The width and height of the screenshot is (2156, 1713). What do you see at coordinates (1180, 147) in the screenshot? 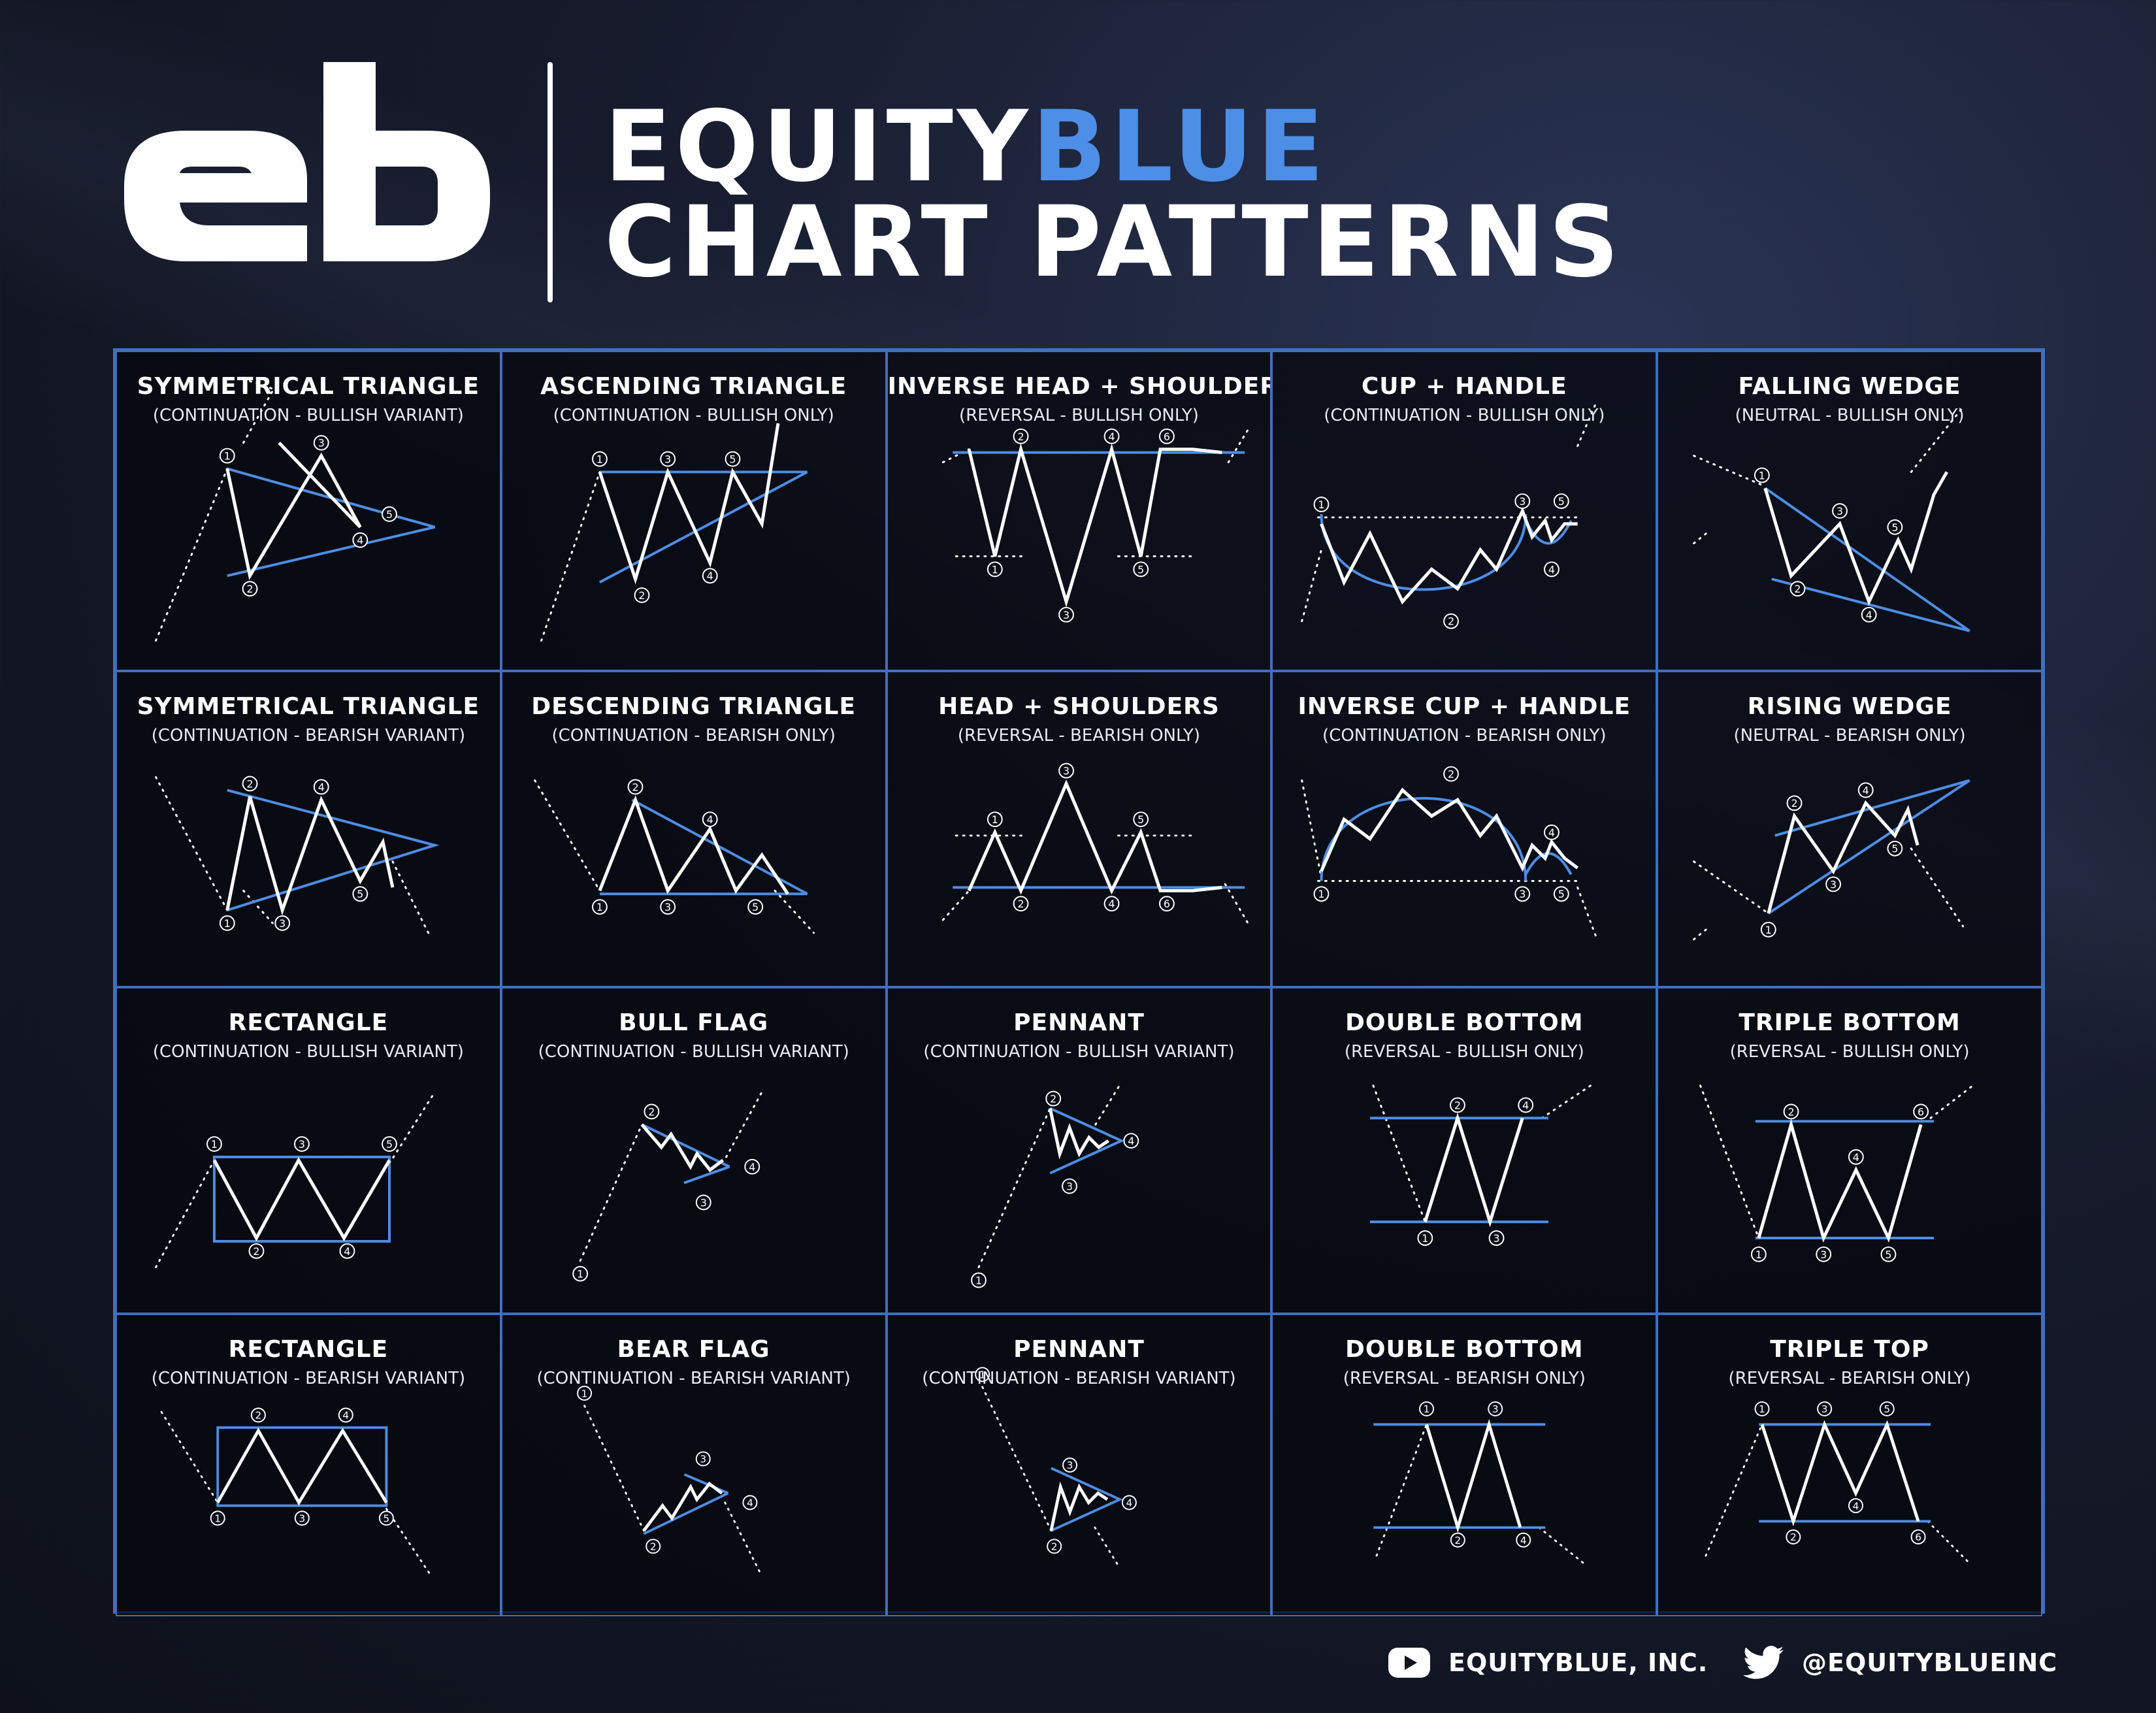
I see `brand-blue: BLUE` at bounding box center [1180, 147].